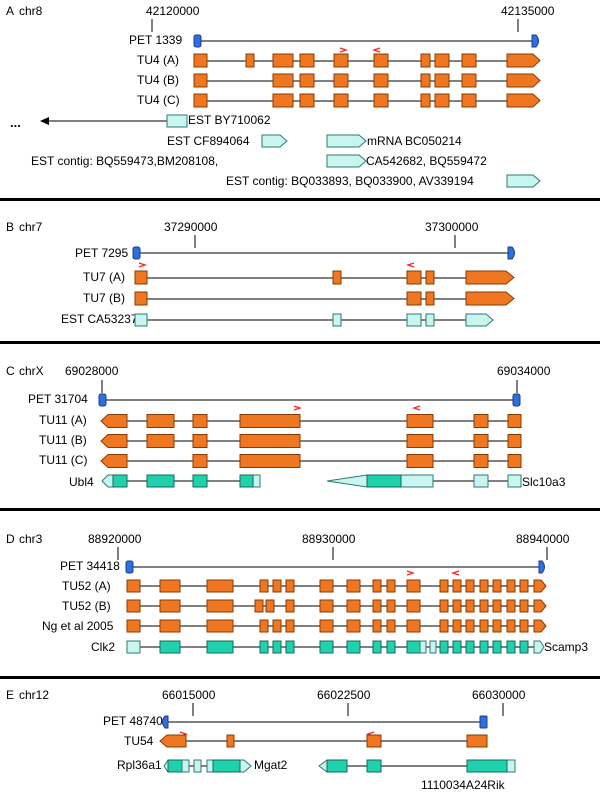 The width and height of the screenshot is (600, 800). I want to click on pet-label: PET 7295, so click(102, 253).